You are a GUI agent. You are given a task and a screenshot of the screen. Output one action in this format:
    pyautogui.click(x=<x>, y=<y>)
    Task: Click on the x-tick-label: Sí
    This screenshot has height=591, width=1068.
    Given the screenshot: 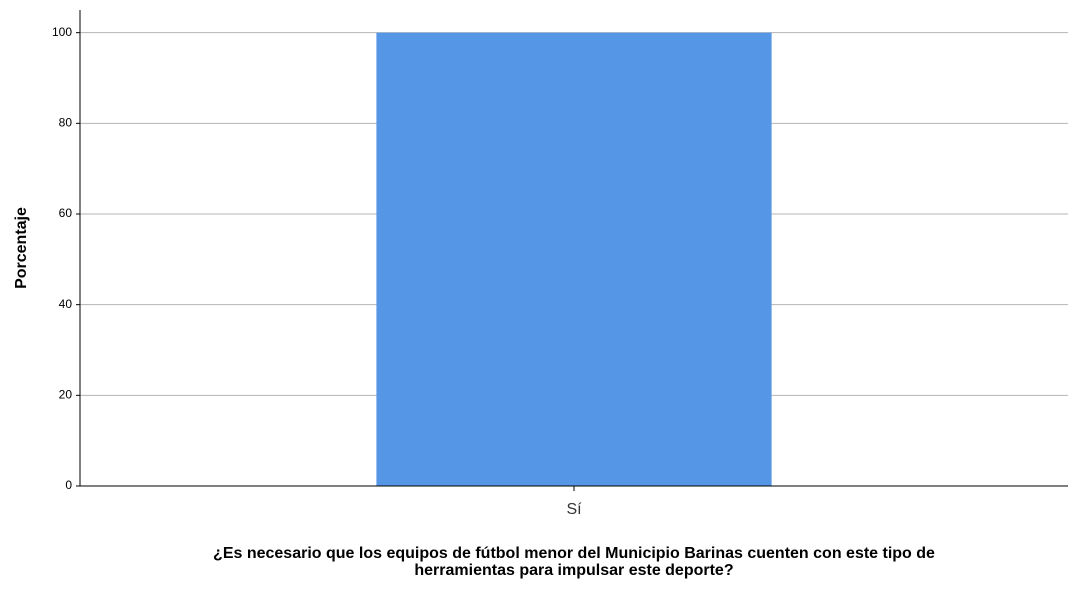 What is the action you would take?
    pyautogui.click(x=574, y=509)
    